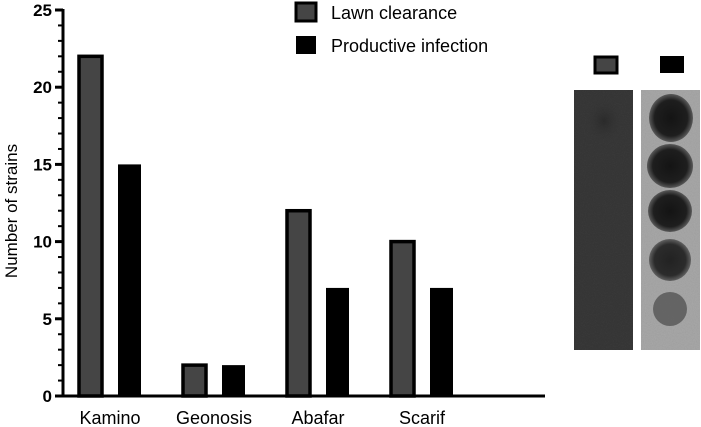 The height and width of the screenshot is (427, 701). What do you see at coordinates (59, 203) in the screenshot?
I see `y-ticks` at bounding box center [59, 203].